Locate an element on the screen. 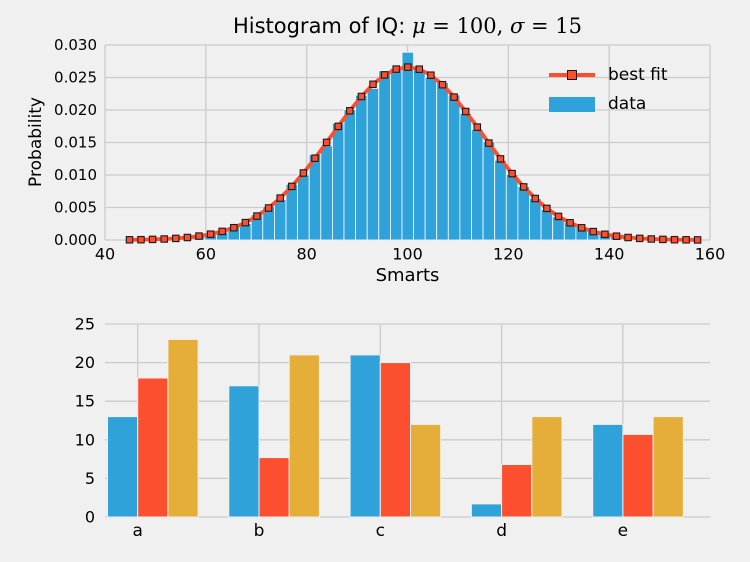  x-tick-label: 80 is located at coordinates (306, 254).